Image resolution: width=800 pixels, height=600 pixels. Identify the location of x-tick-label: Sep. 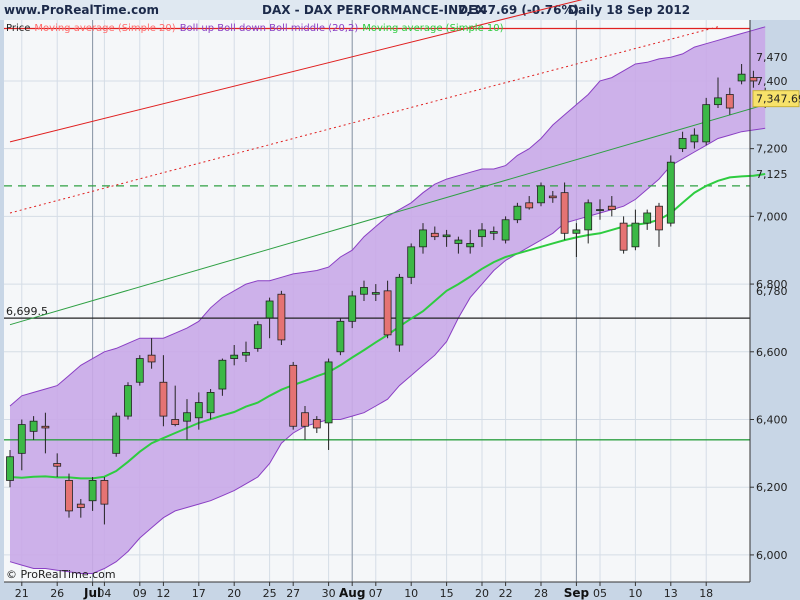
(577, 593).